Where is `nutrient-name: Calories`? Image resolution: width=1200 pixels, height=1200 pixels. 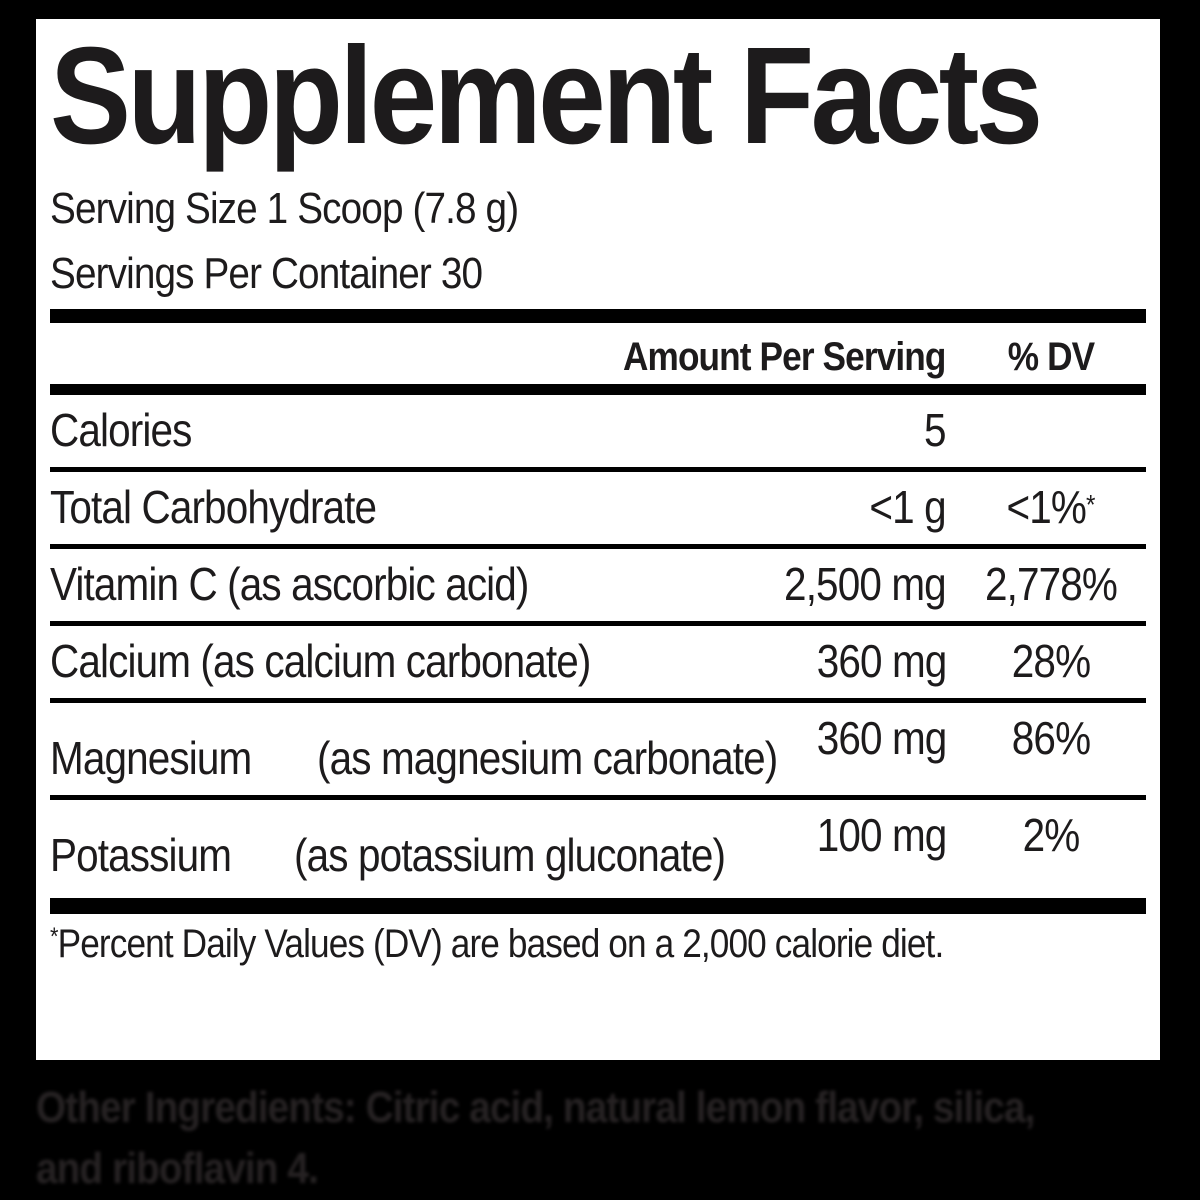
nutrient-name: Calories is located at coordinates (121, 430).